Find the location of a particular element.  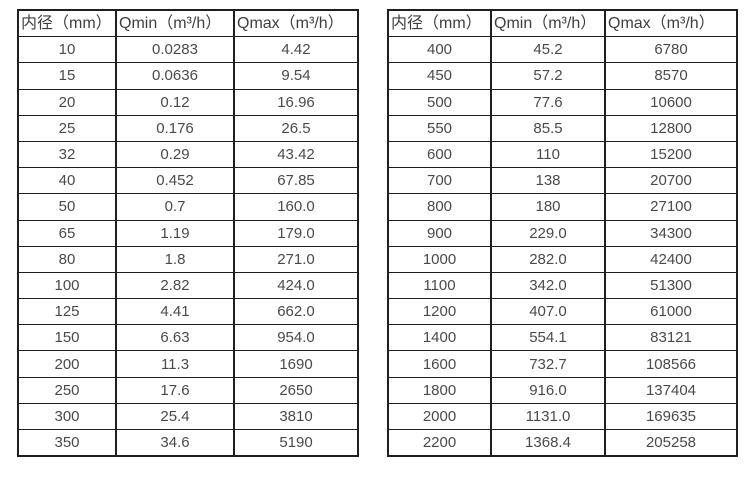

table-row: 32 0.29 43.42 is located at coordinates (188, 154).